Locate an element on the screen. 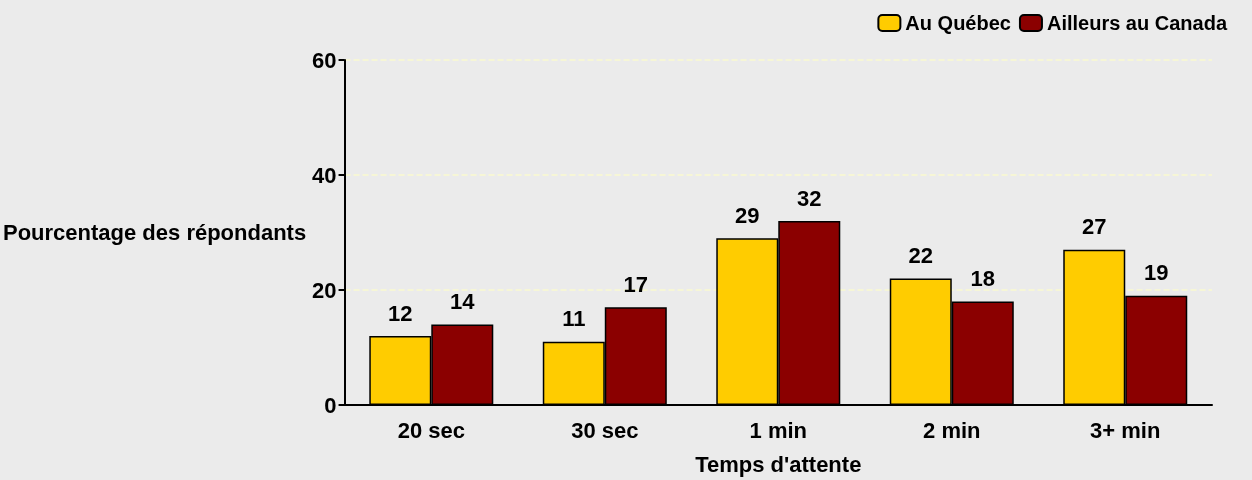  x-tick-label: 1 min is located at coordinates (778, 430).